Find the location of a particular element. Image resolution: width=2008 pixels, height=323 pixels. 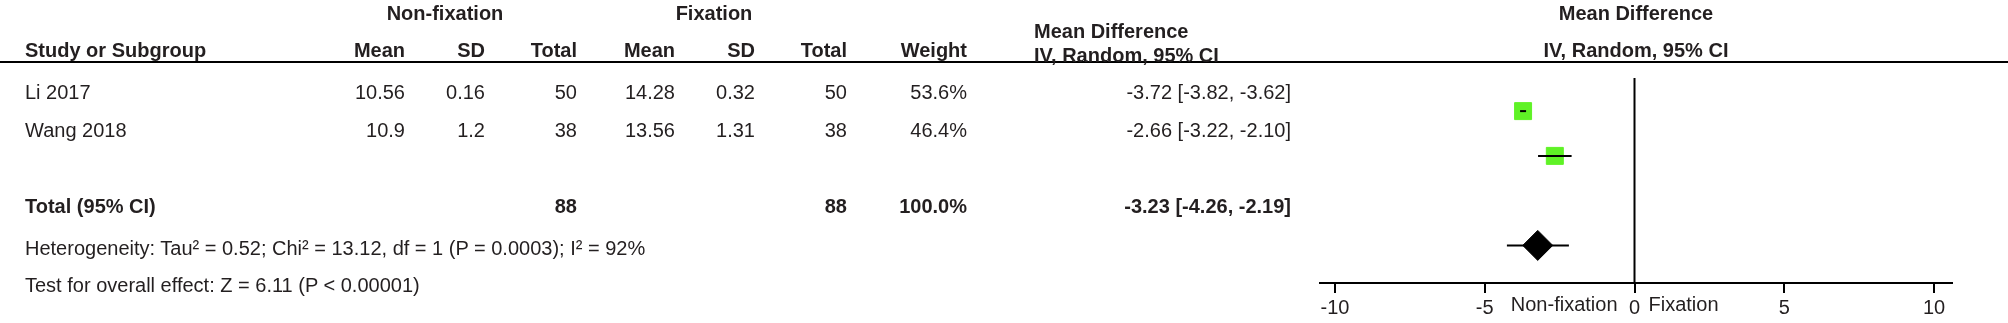

text: 53.6% is located at coordinates (938, 92).